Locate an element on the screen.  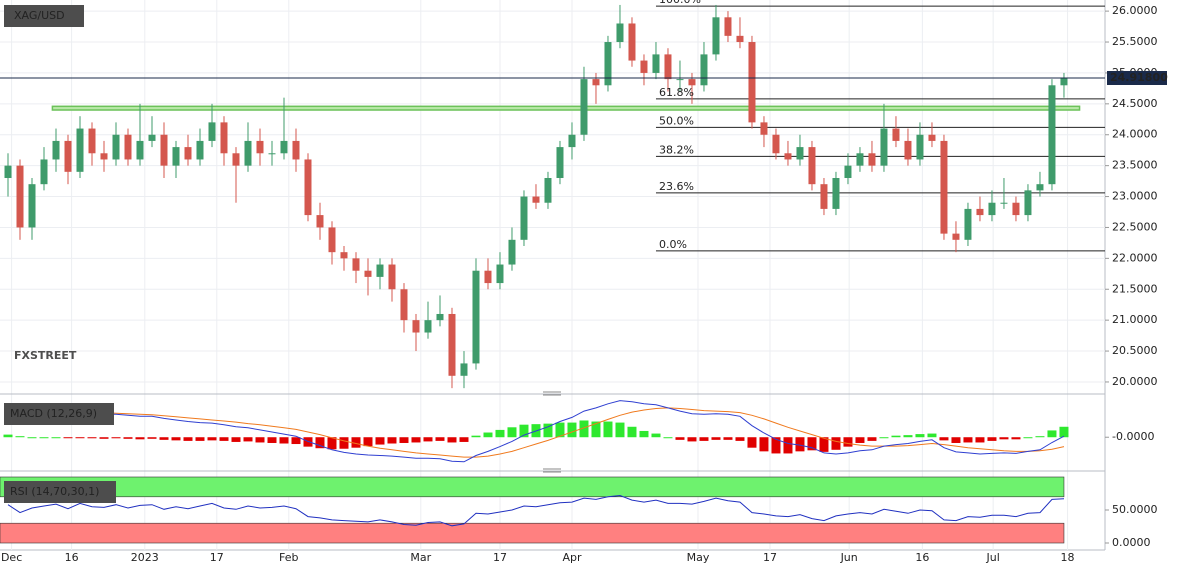
x-tick-label: Mar is located at coordinates (420, 557).